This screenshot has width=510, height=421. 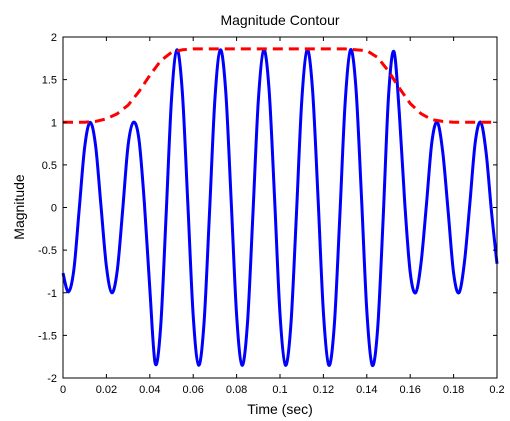 I want to click on y-tick-label: -2, so click(x=52, y=379).